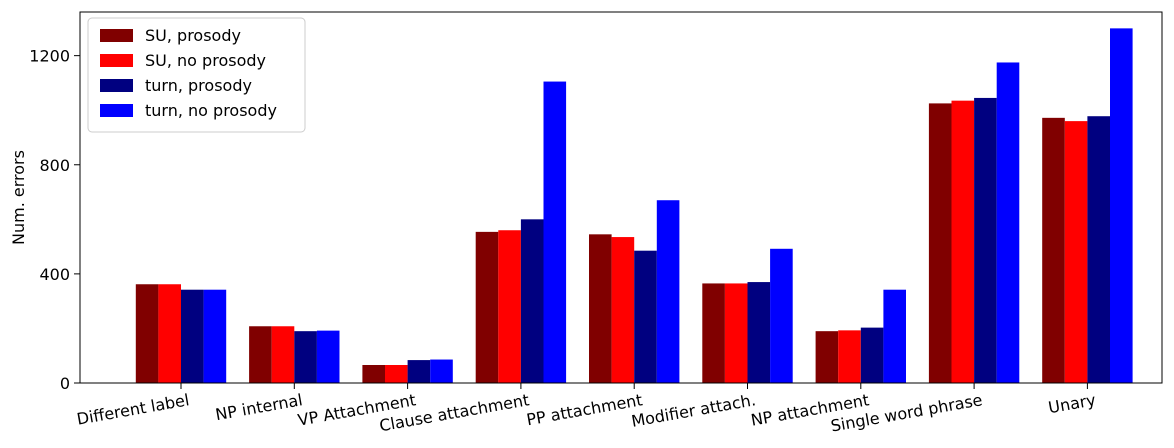  What do you see at coordinates (205, 60) in the screenshot?
I see `legend-label-1: SU, no prosody` at bounding box center [205, 60].